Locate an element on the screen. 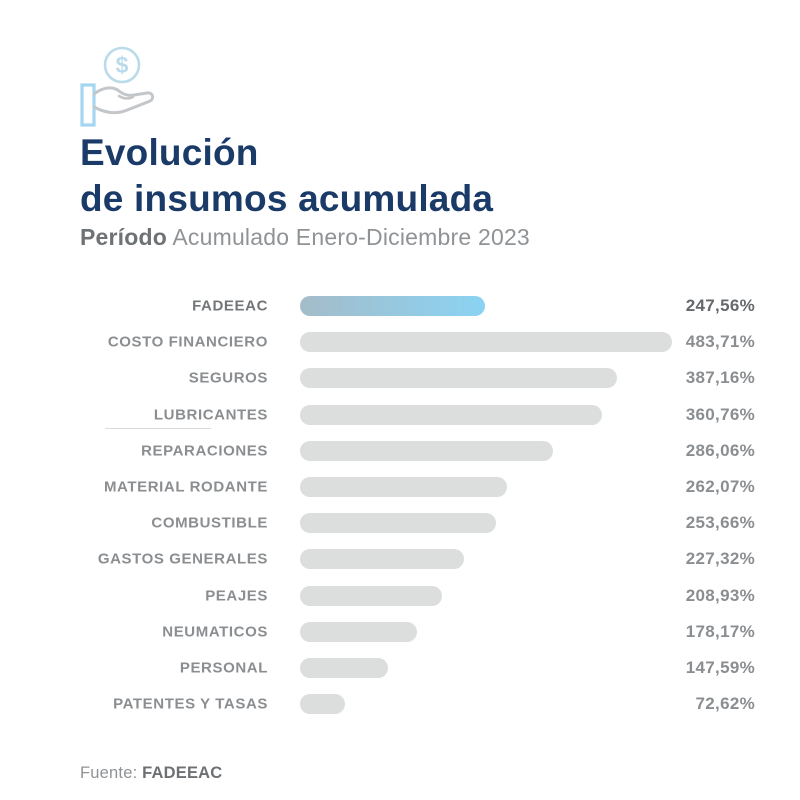  row-value: 262,07% is located at coordinates (720, 487).